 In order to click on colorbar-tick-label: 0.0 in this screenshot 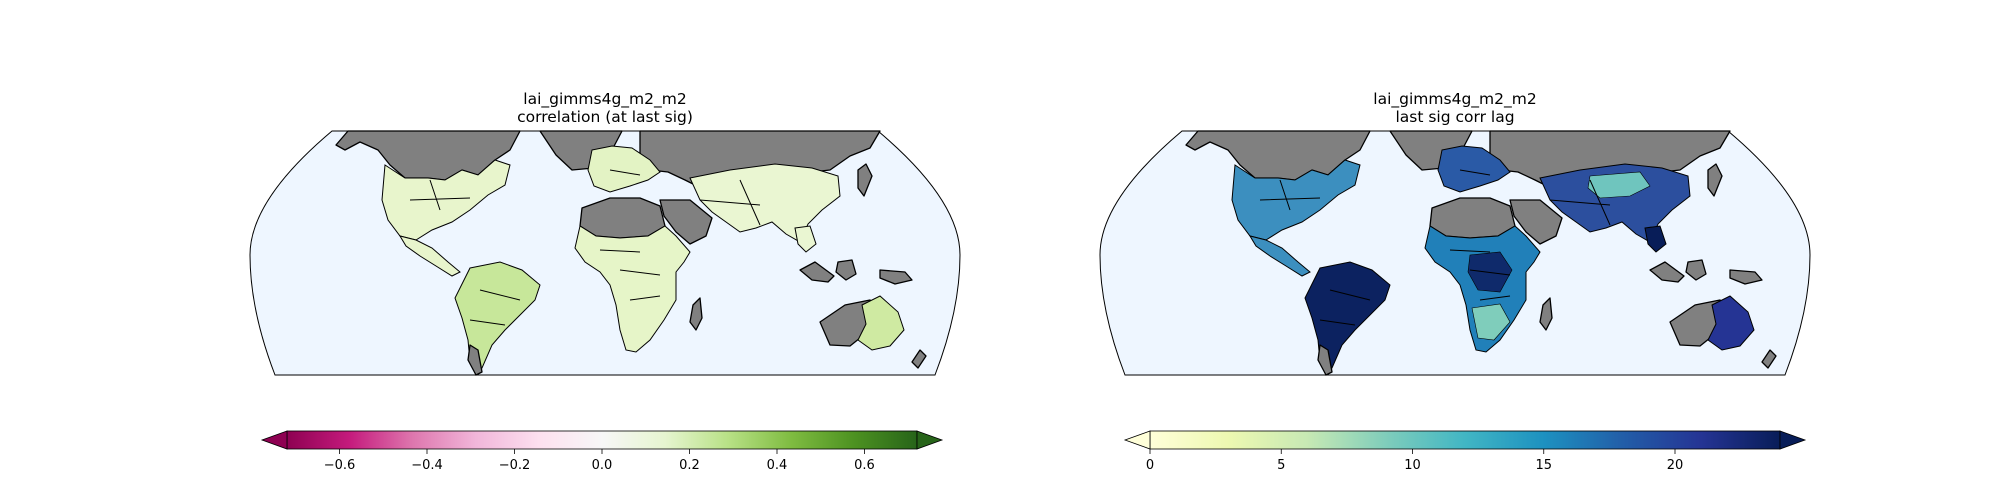, I will do `click(602, 465)`.